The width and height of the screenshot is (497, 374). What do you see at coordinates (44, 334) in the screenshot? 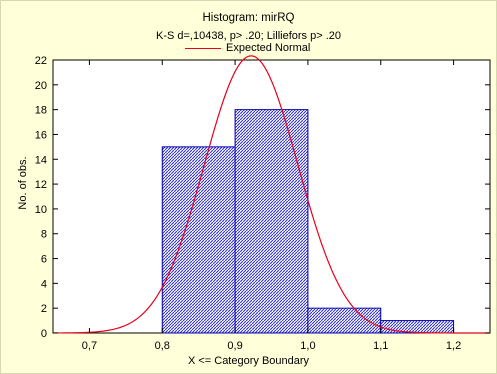
I see `y-tick-label: 0` at bounding box center [44, 334].